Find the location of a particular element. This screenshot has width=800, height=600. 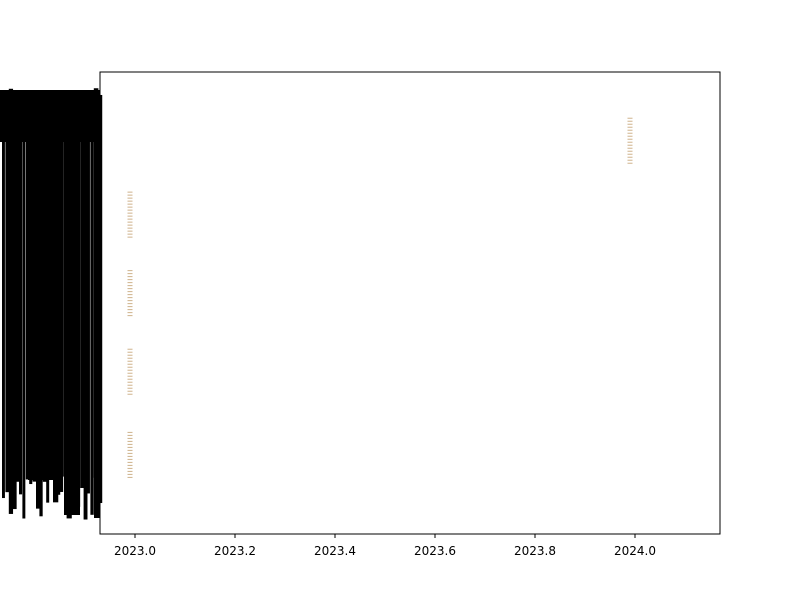

x-tick-label: 2023.2 is located at coordinates (235, 551).